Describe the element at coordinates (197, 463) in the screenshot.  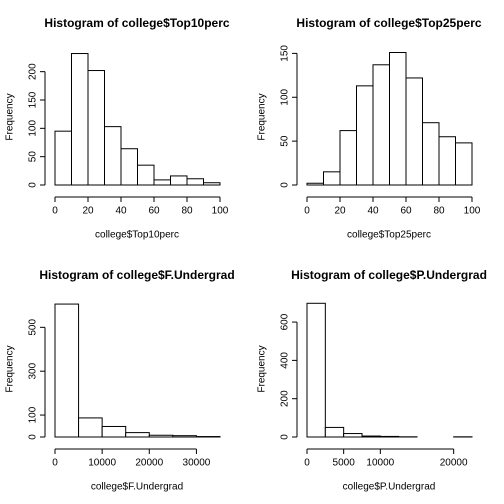
I see `x-tick-label: 30000` at that location.